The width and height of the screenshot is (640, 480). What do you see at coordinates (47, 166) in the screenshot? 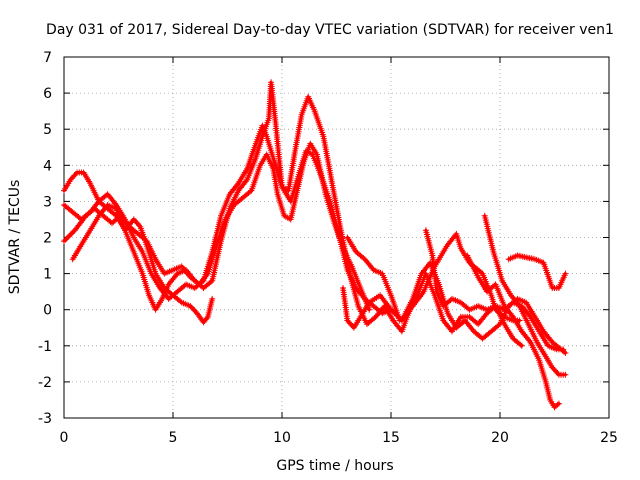
I see `y-tick-label: 4` at bounding box center [47, 166].